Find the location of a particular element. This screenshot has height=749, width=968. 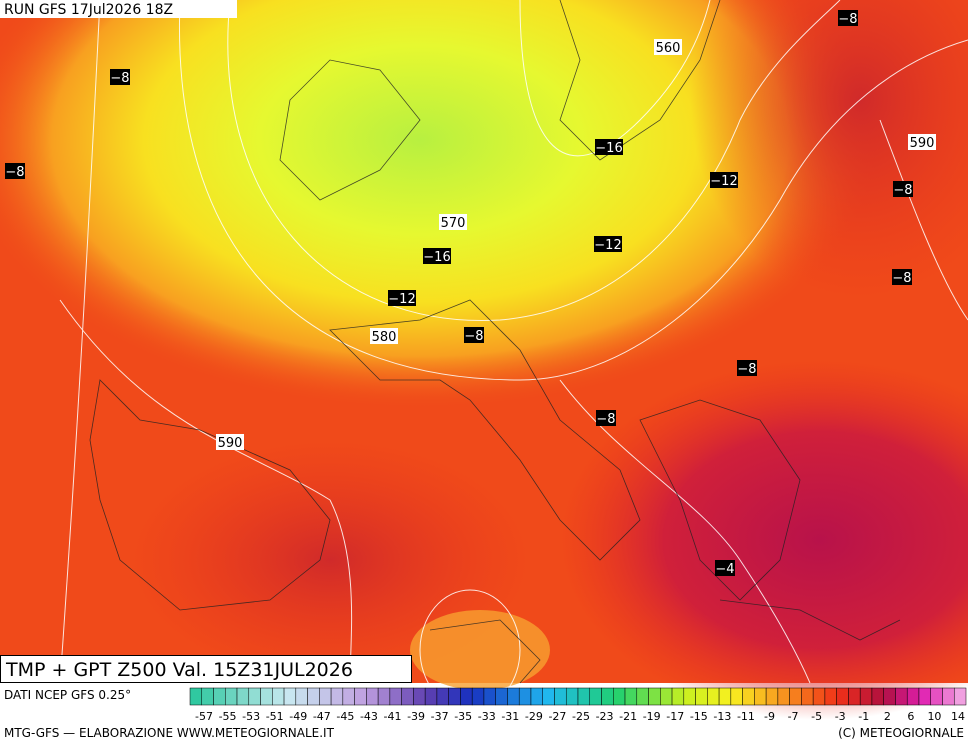

colorbar-label: -5 is located at coordinates (816, 716).